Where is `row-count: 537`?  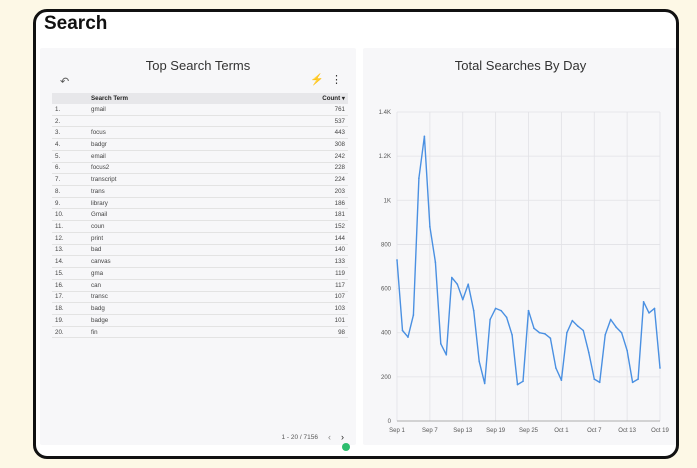 row-count: 537 is located at coordinates (315, 121).